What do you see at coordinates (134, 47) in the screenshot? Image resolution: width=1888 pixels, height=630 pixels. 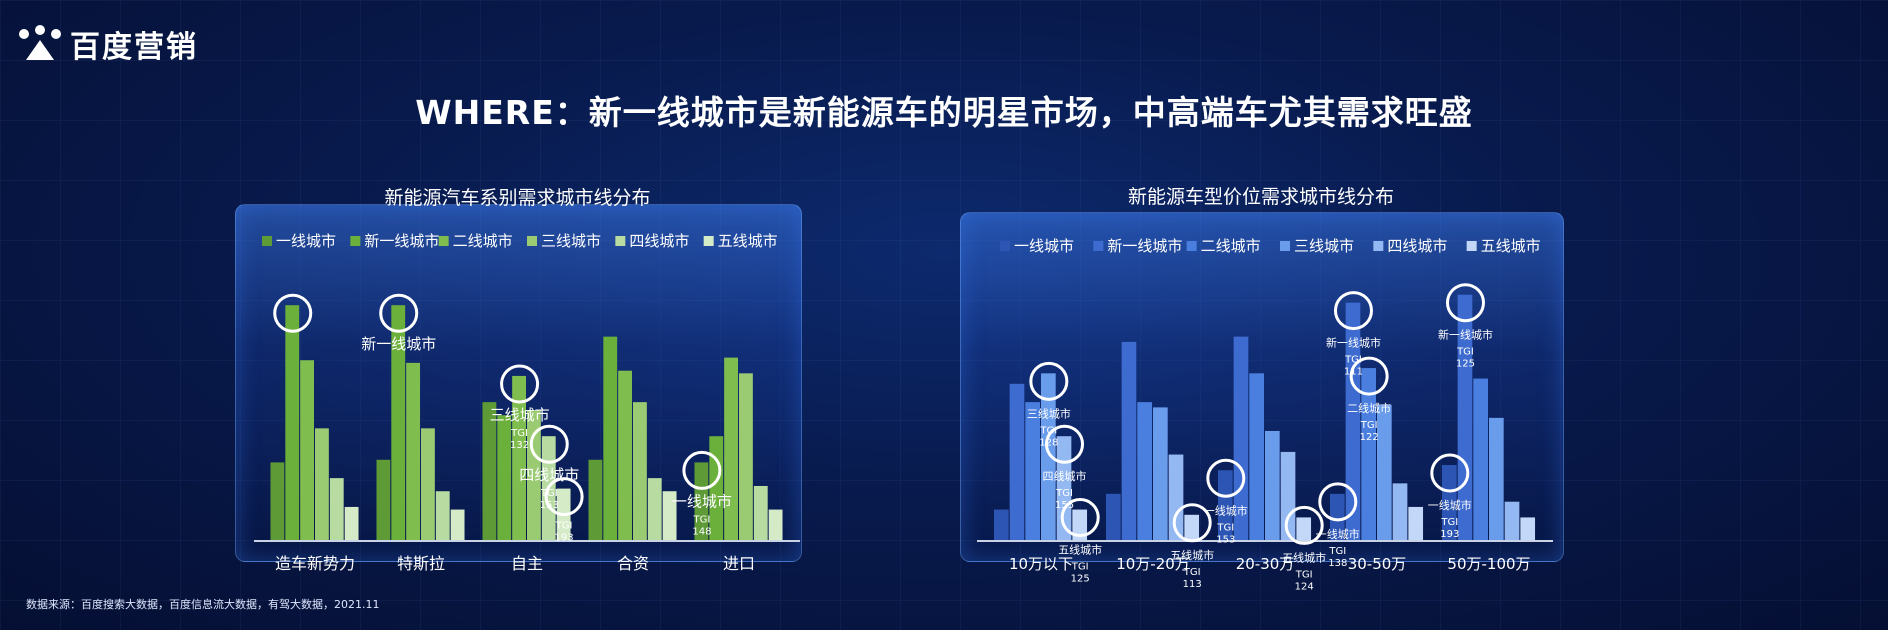 I see `brand-name: 百度营销` at bounding box center [134, 47].